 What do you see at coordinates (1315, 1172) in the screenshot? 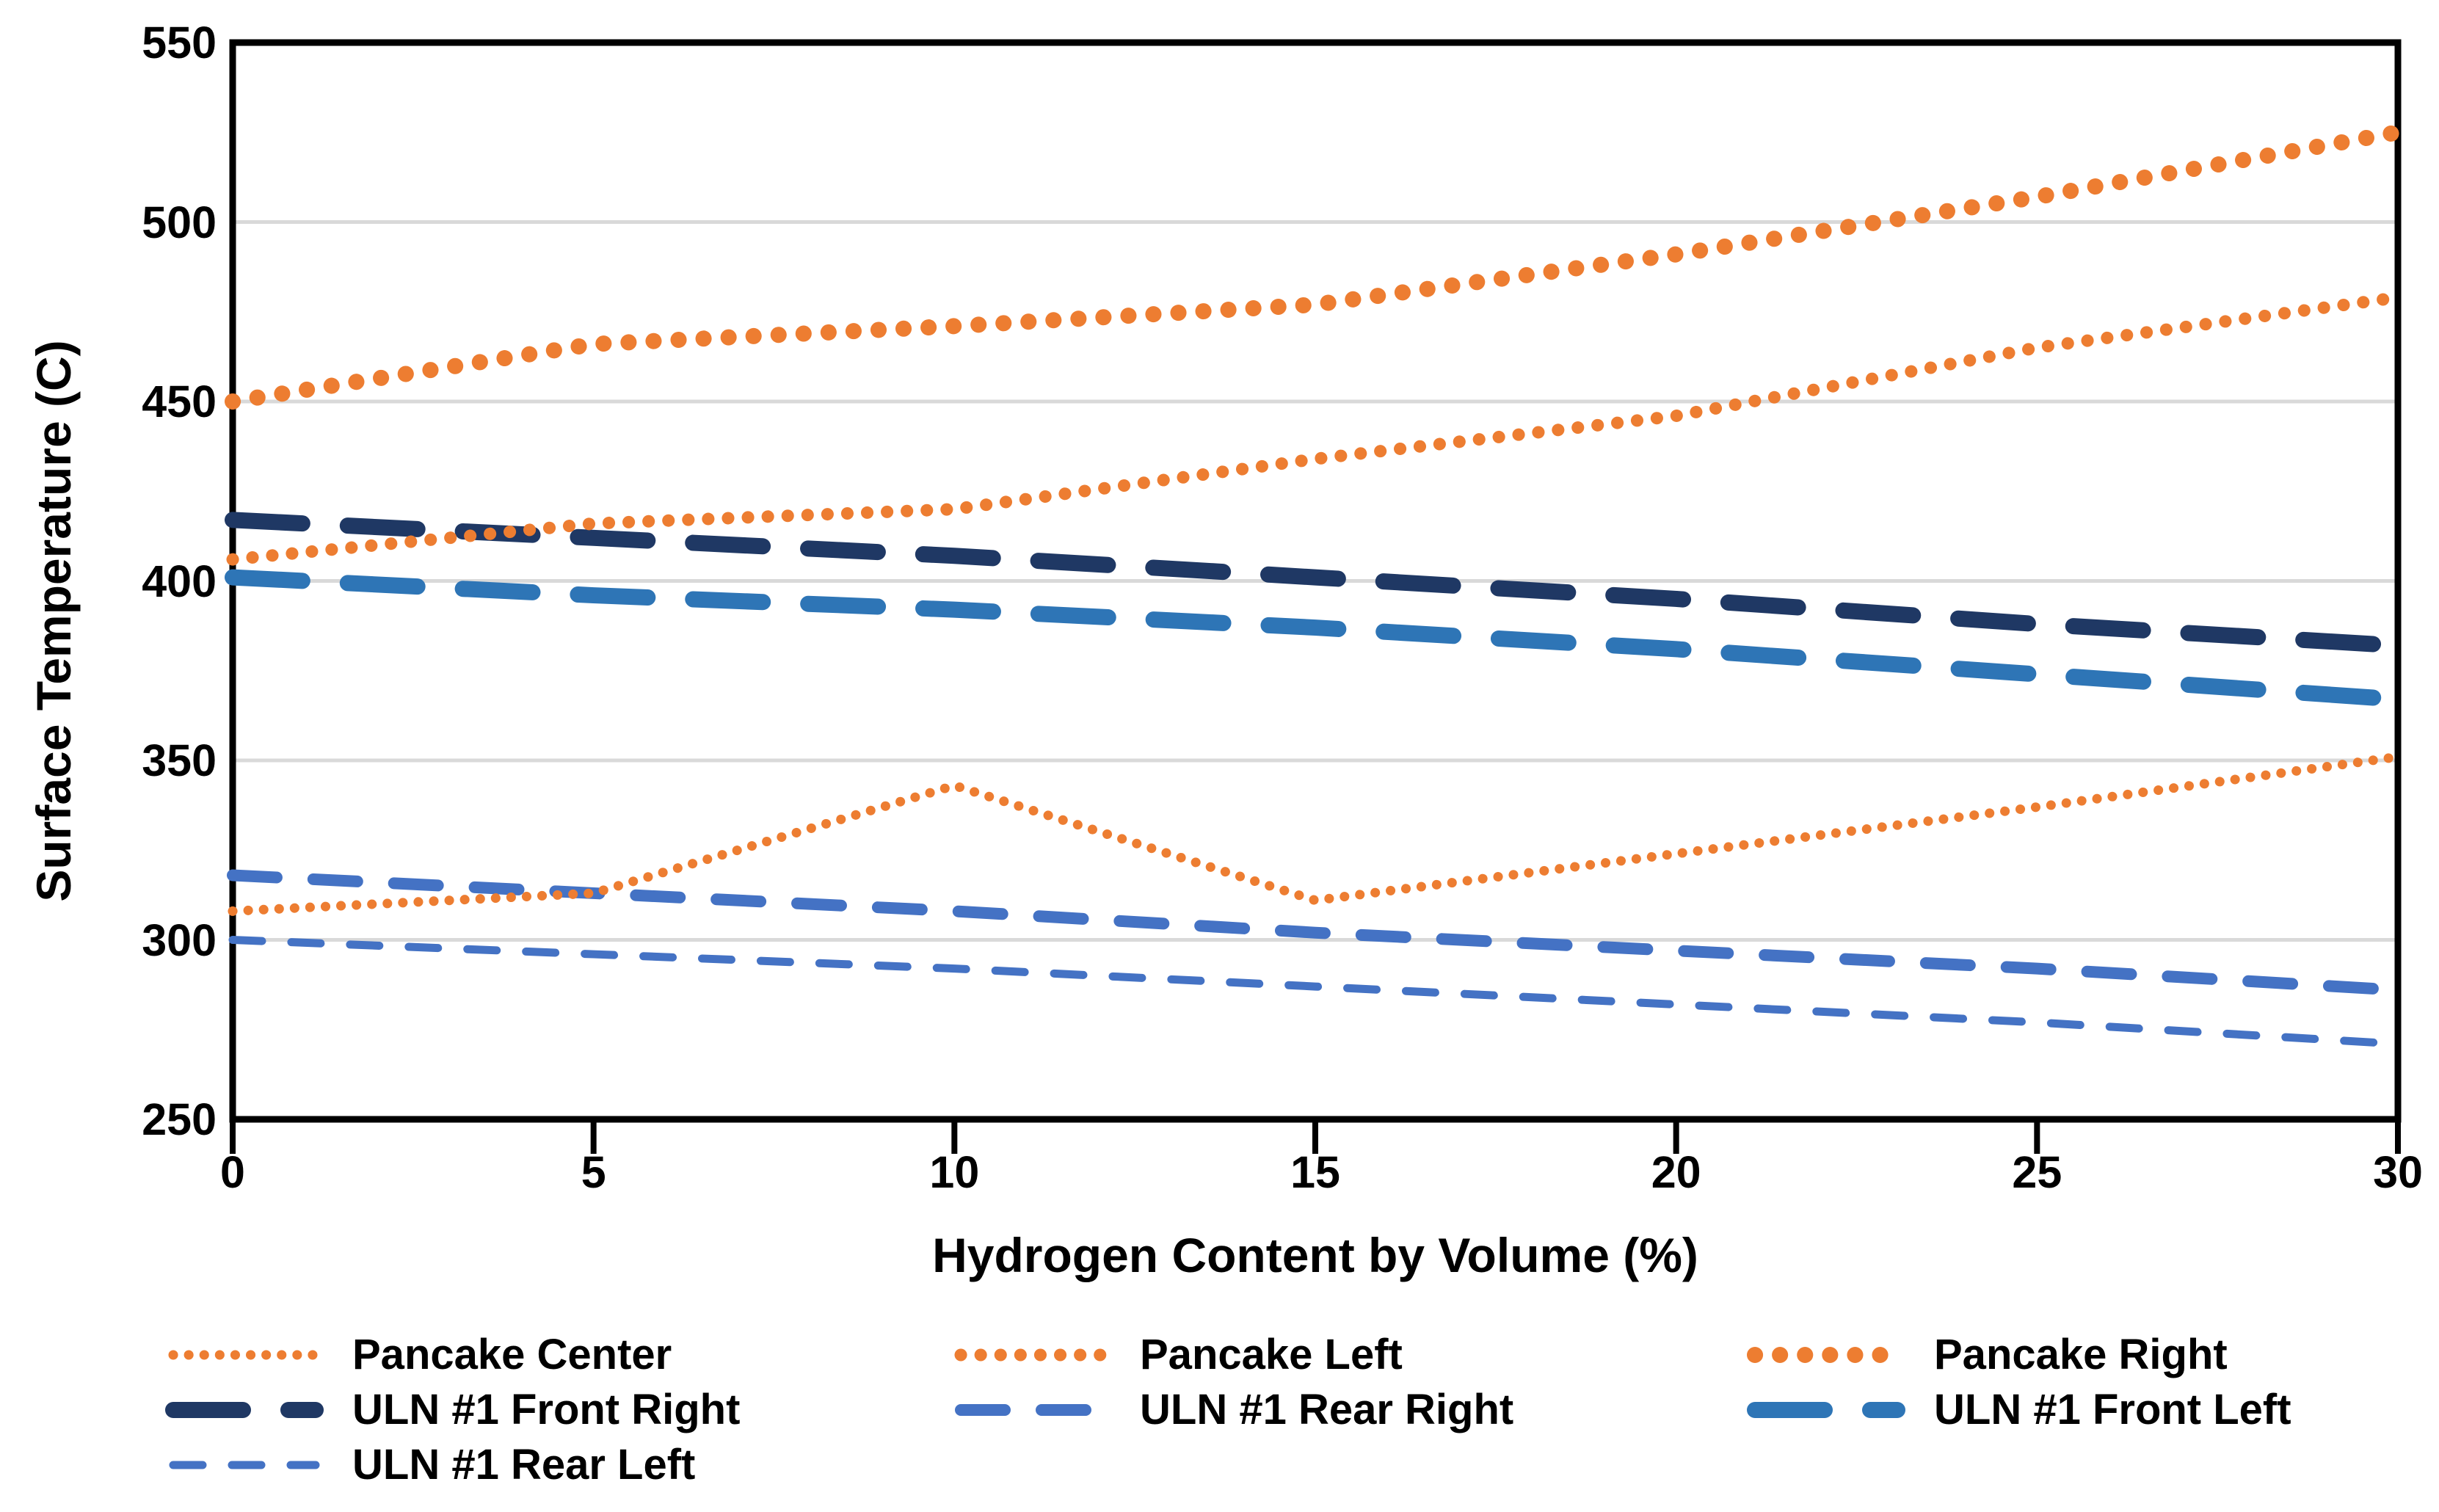
I see `x-tick-label-15: 15` at bounding box center [1315, 1172].